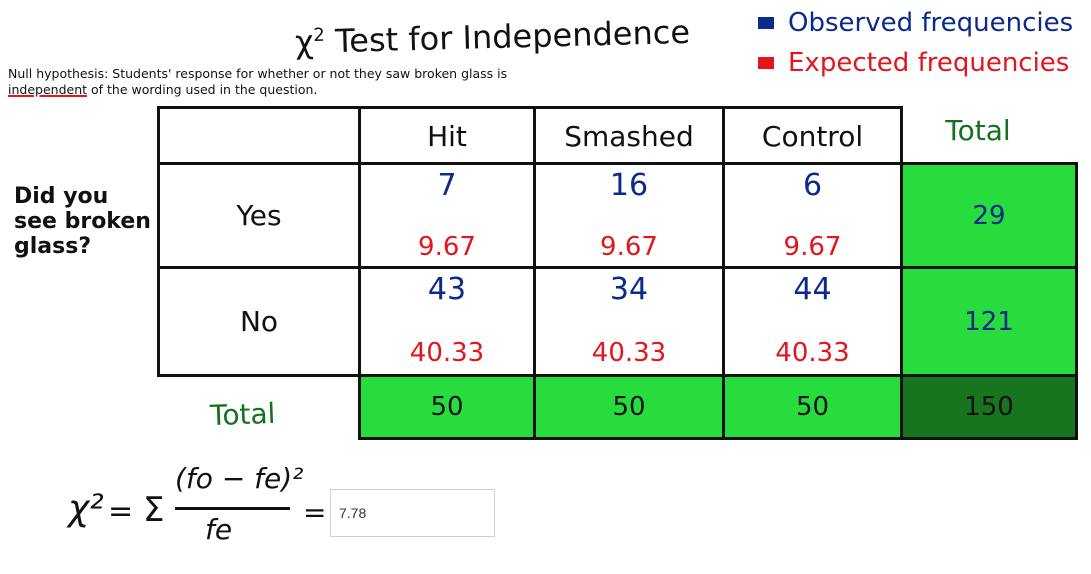 The height and width of the screenshot is (574, 1091). Describe the element at coordinates (766, 23) in the screenshot. I see `observed-swatch` at that location.